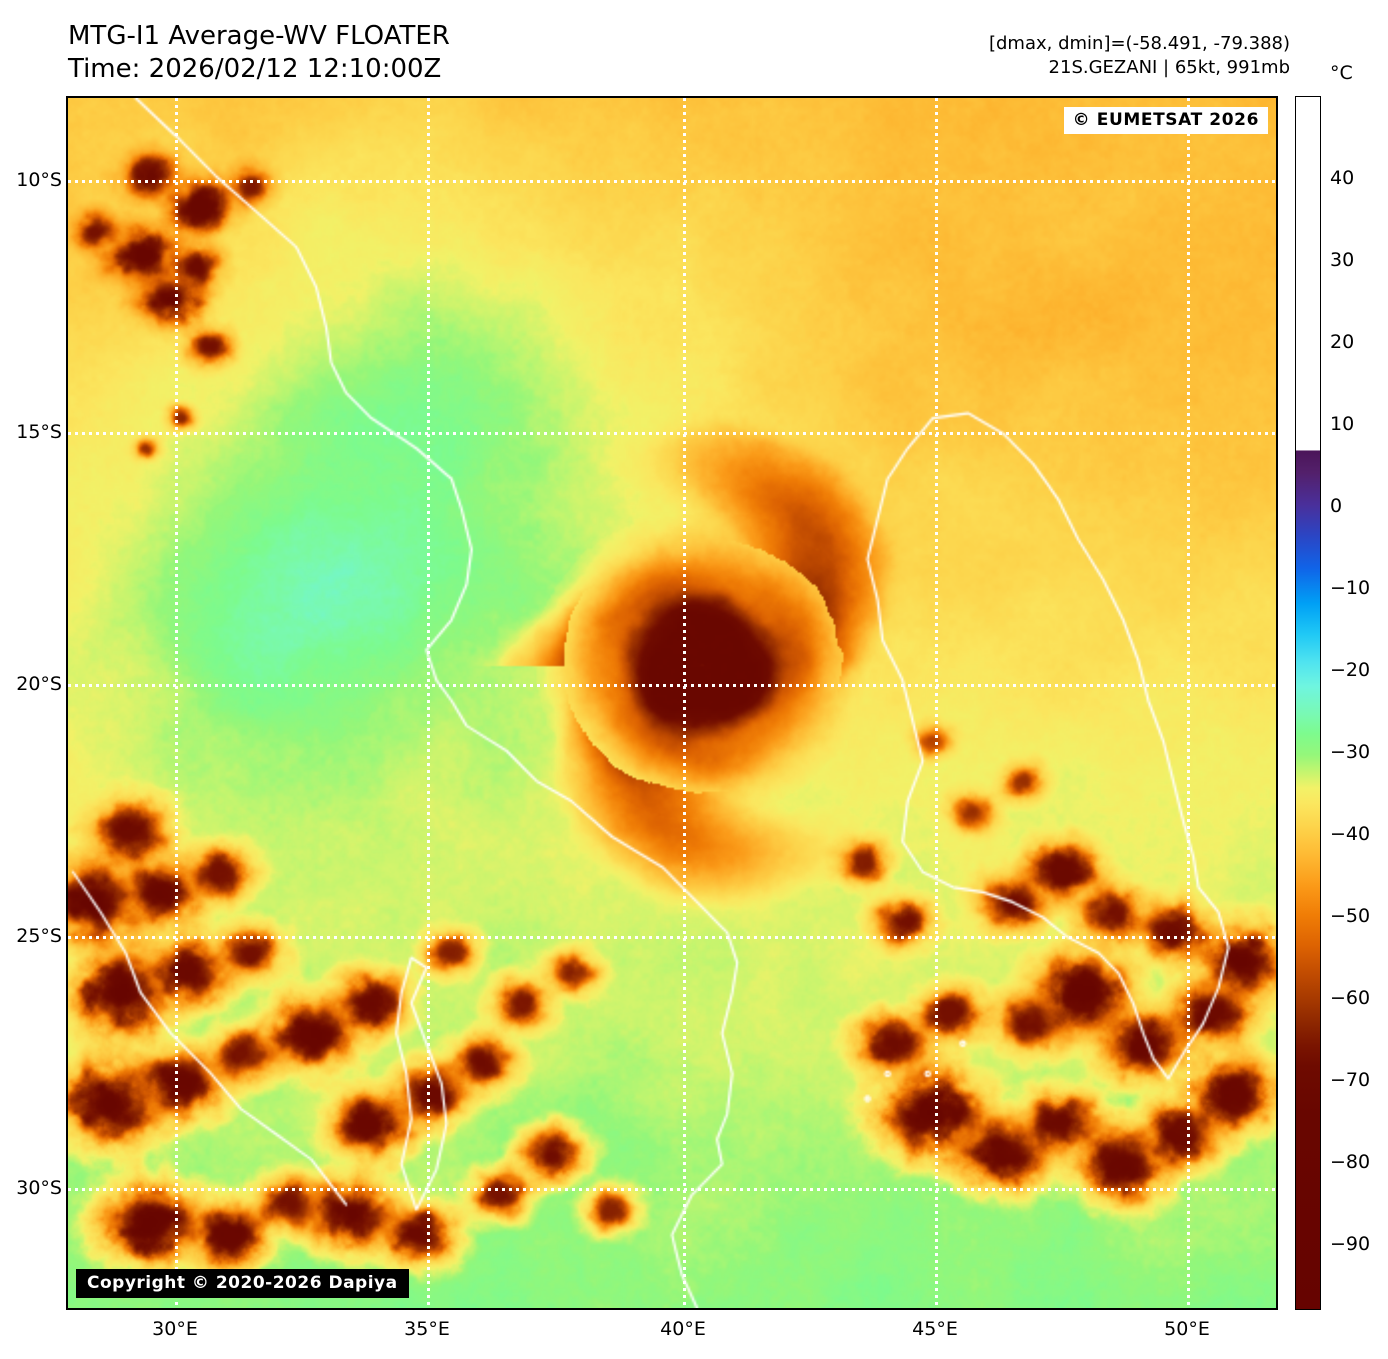  I want to click on colorbar-gradient, so click(1308, 703).